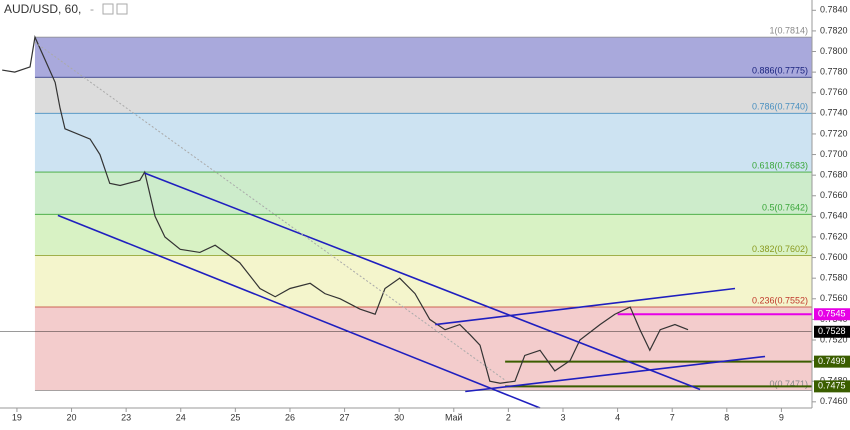 Image resolution: width=850 pixels, height=430 pixels. What do you see at coordinates (617, 417) in the screenshot?
I see `x-tick-label: 4` at bounding box center [617, 417].